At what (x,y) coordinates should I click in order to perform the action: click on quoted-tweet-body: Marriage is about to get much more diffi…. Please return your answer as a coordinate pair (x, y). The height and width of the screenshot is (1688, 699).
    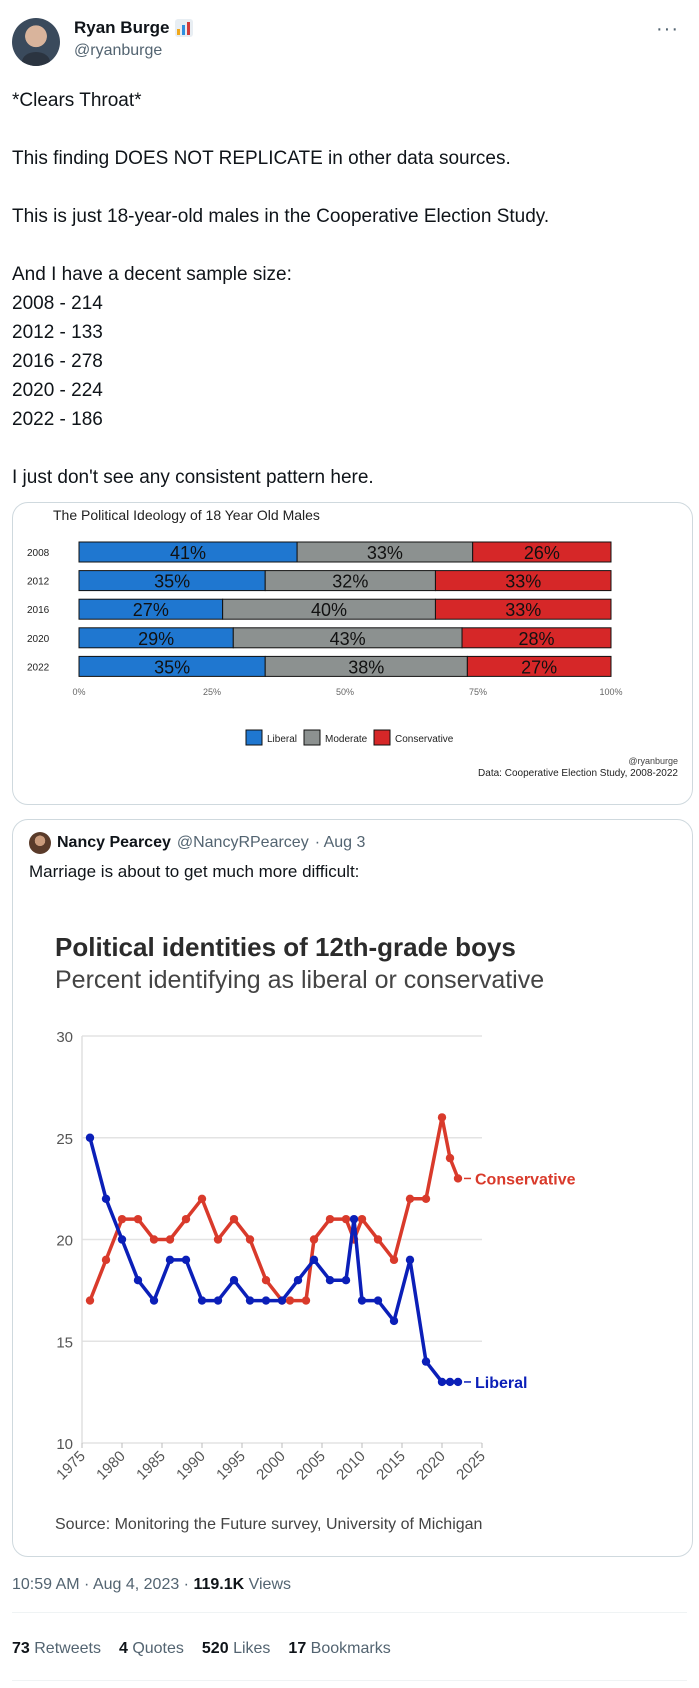
    Looking at the image, I should click on (194, 871).